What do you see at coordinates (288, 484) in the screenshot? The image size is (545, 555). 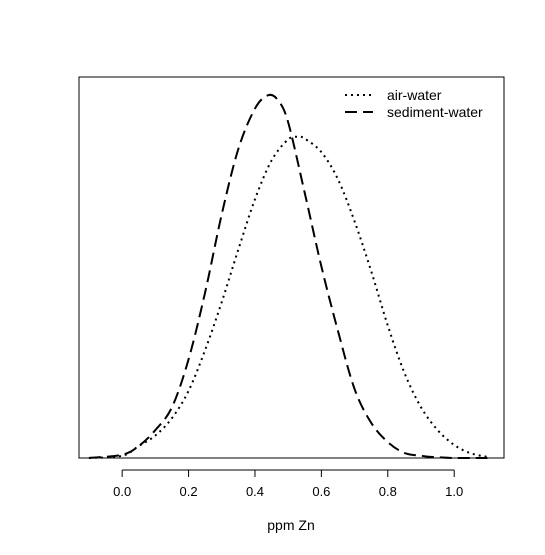 I see `x-axis: 0.0 0.2 0.4 0.6 0.8 1.0` at bounding box center [288, 484].